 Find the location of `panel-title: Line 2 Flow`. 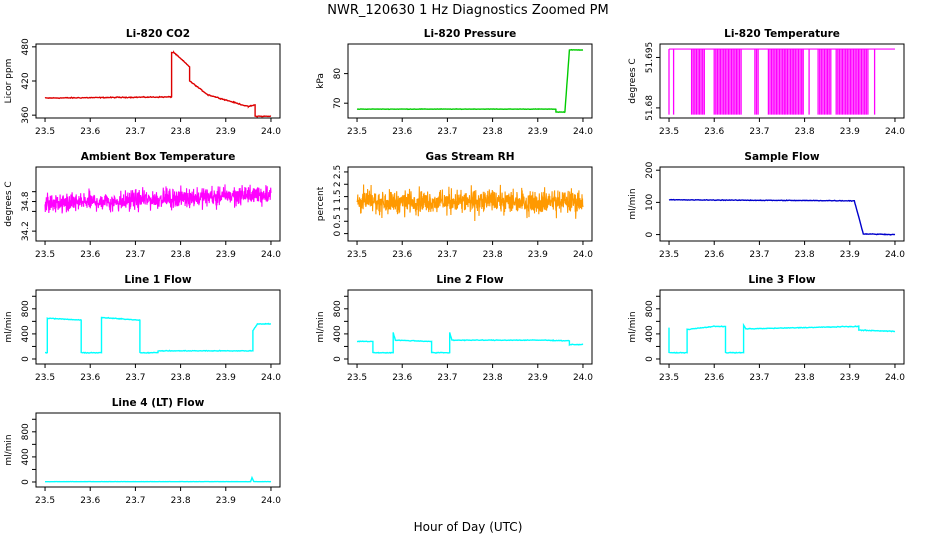

panel-title: Line 2 Flow is located at coordinates (469, 280).